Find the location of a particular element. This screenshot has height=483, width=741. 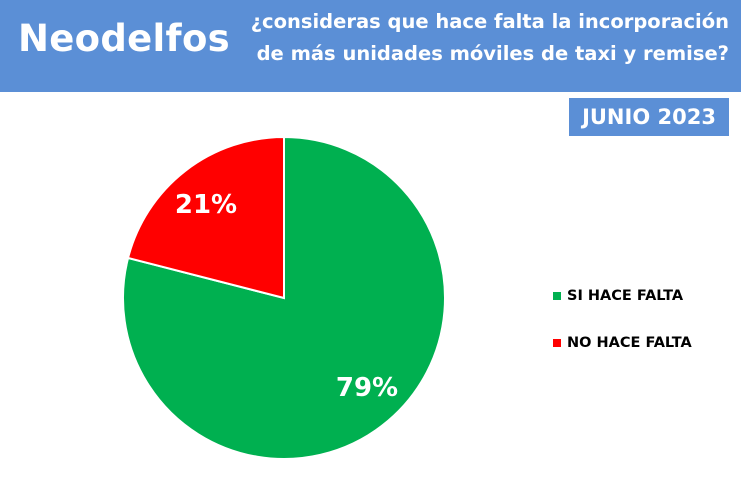

brand-title: Neodelfos is located at coordinates (124, 38).